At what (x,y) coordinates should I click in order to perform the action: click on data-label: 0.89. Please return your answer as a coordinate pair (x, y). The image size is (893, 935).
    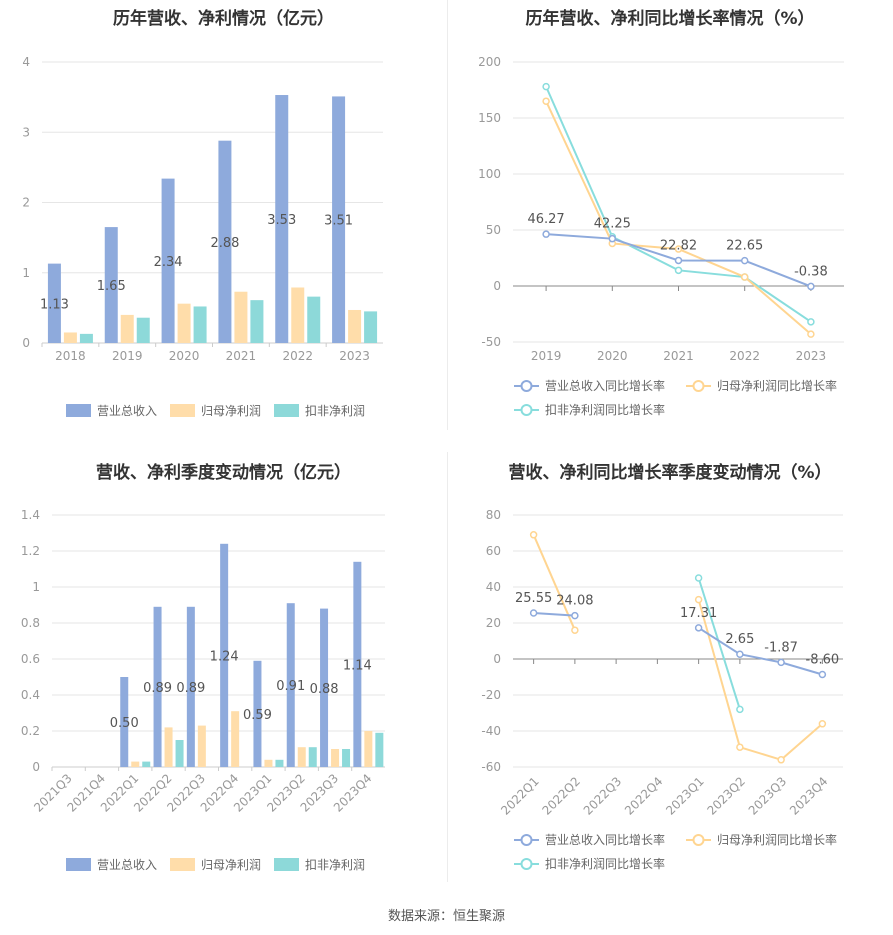
    Looking at the image, I should click on (190, 688).